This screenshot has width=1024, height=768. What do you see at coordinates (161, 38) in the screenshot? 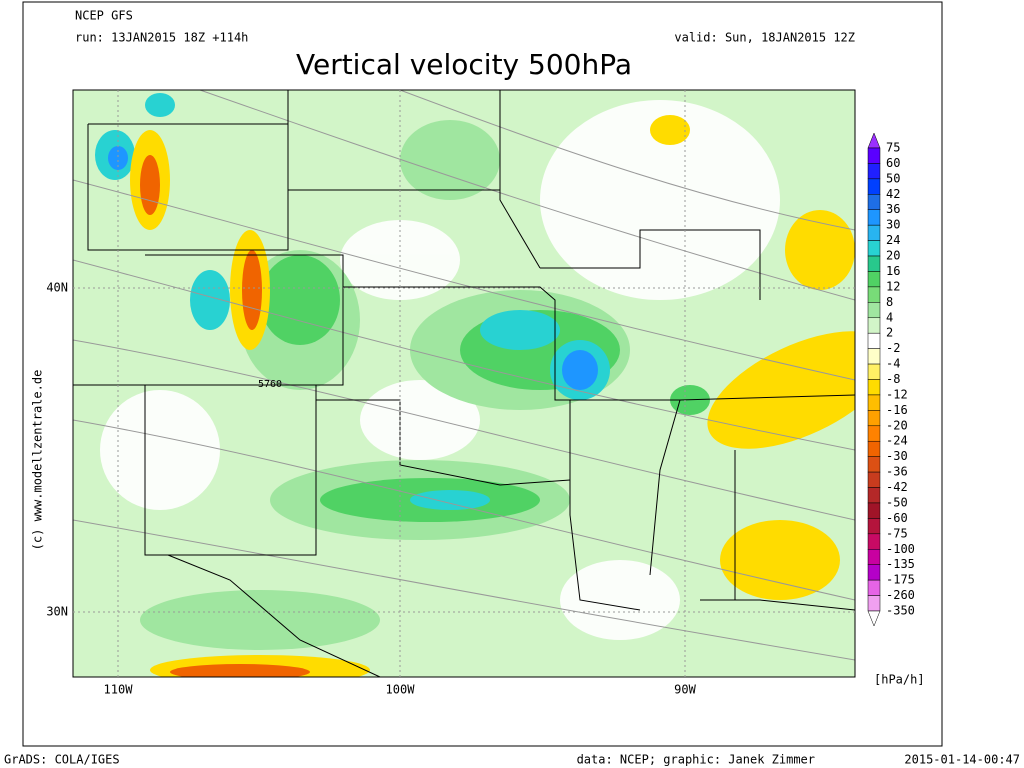
I see `run: run: 13JAN2015 18Z +114h` at bounding box center [161, 38].